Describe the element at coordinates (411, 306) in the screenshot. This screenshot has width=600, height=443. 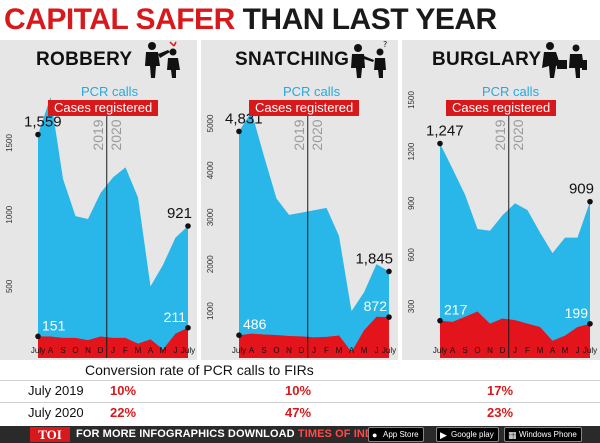
I see `y-tick-label: 300` at that location.